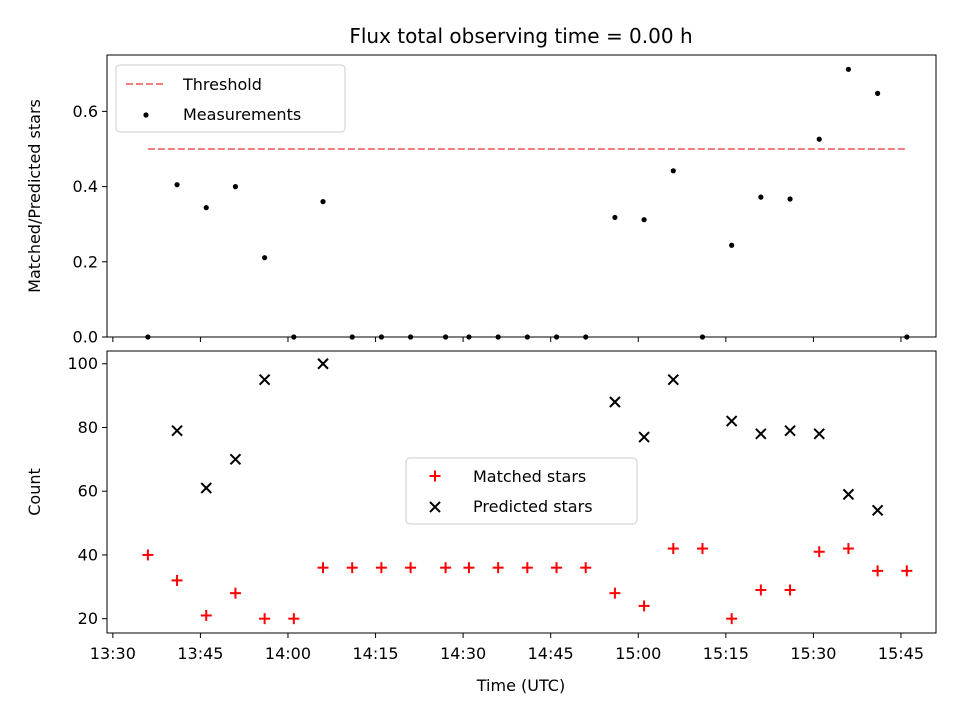  Describe the element at coordinates (34, 492) in the screenshot. I see `y-axis-label: Count` at that location.